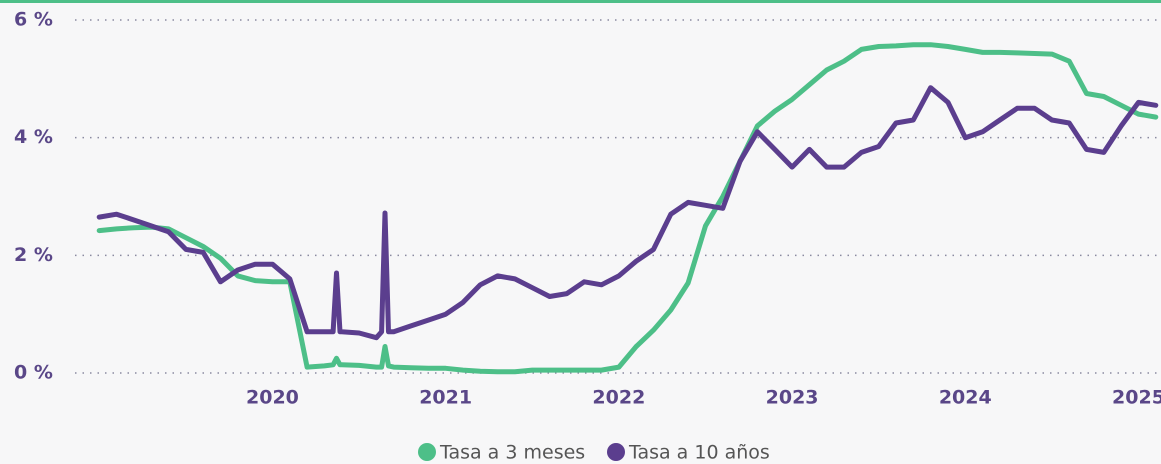 The height and width of the screenshot is (464, 1161). I want to click on y-tick-label: 4 %, so click(33, 137).